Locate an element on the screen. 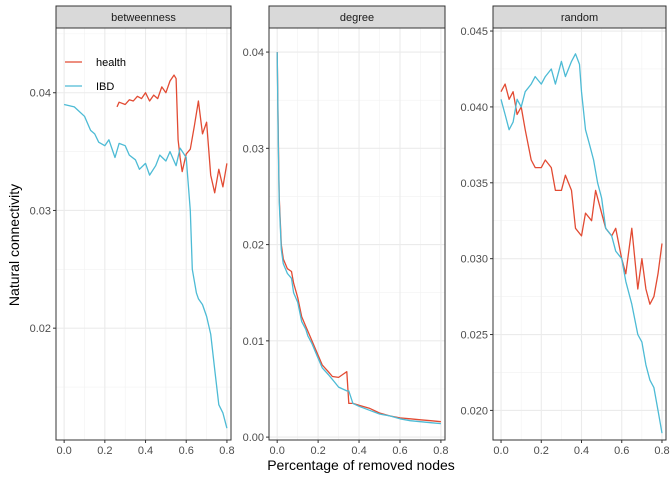 This screenshot has height=480, width=672. legend: health IBD is located at coordinates (95, 75).